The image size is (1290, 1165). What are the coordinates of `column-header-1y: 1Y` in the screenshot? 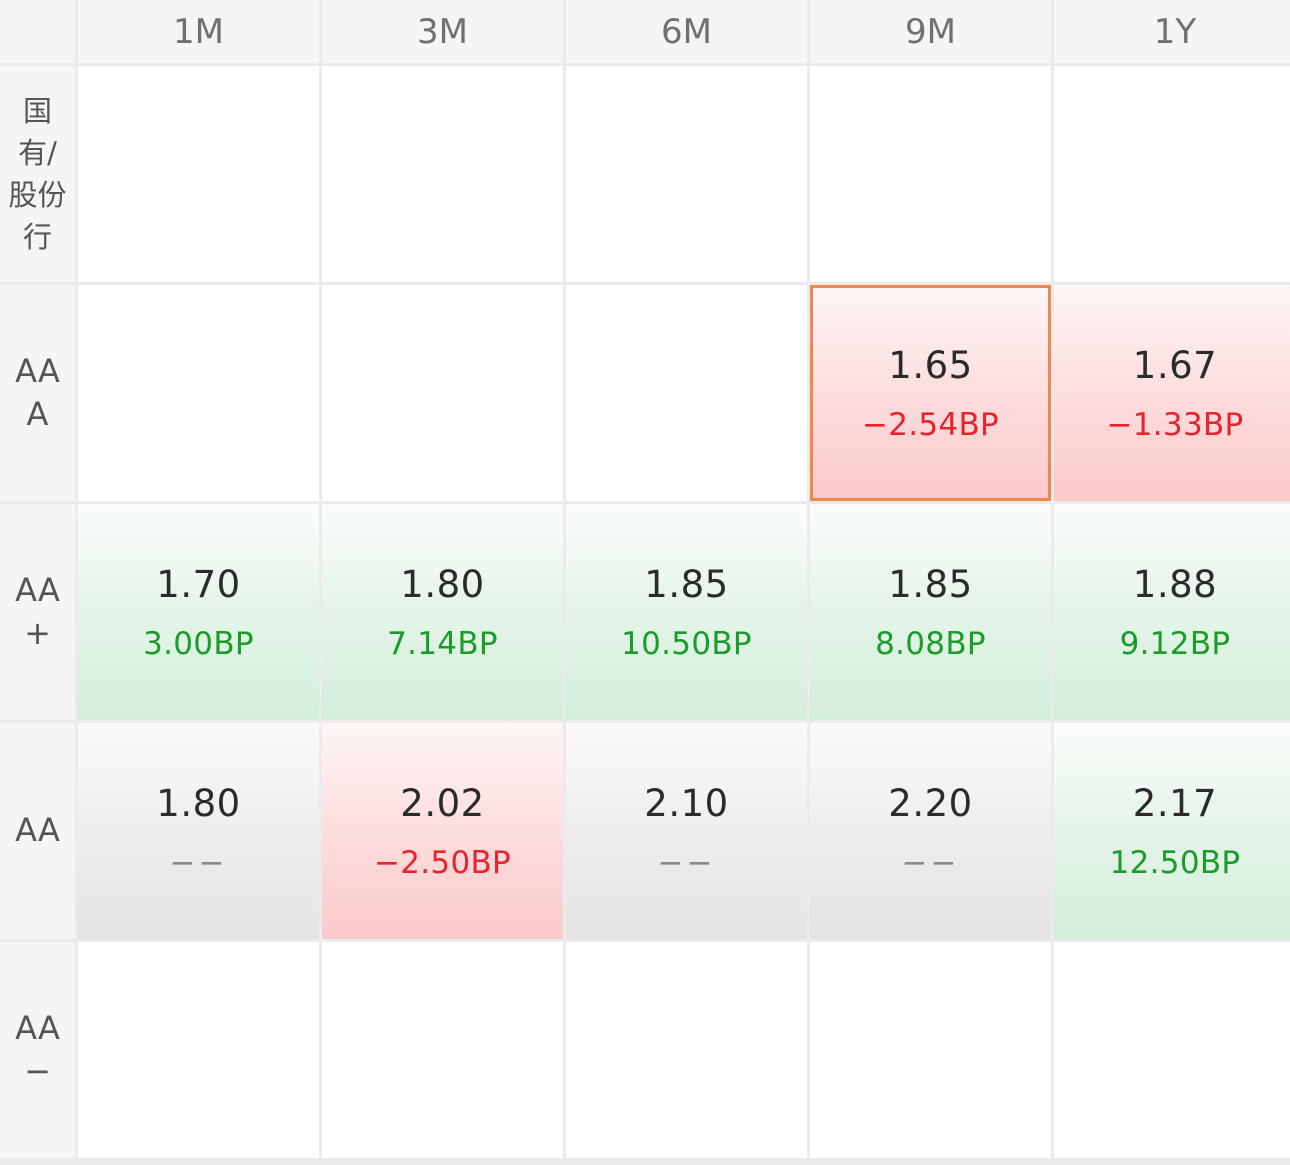 It's located at (1172, 31).